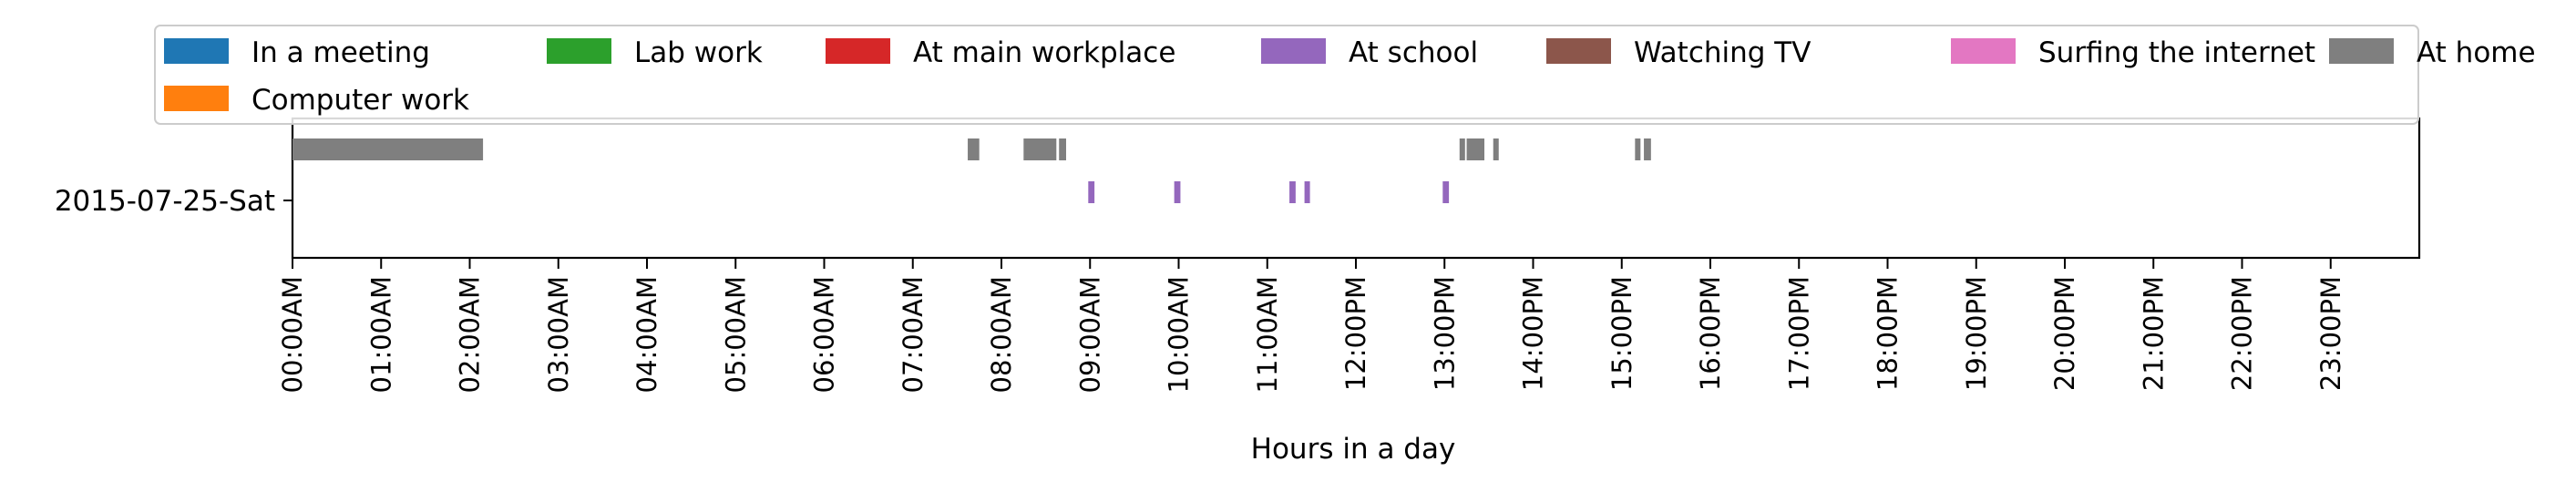 The height and width of the screenshot is (492, 2576). Describe the element at coordinates (2154, 333) in the screenshot. I see `x-tick-label-21: 21:00PM` at that location.